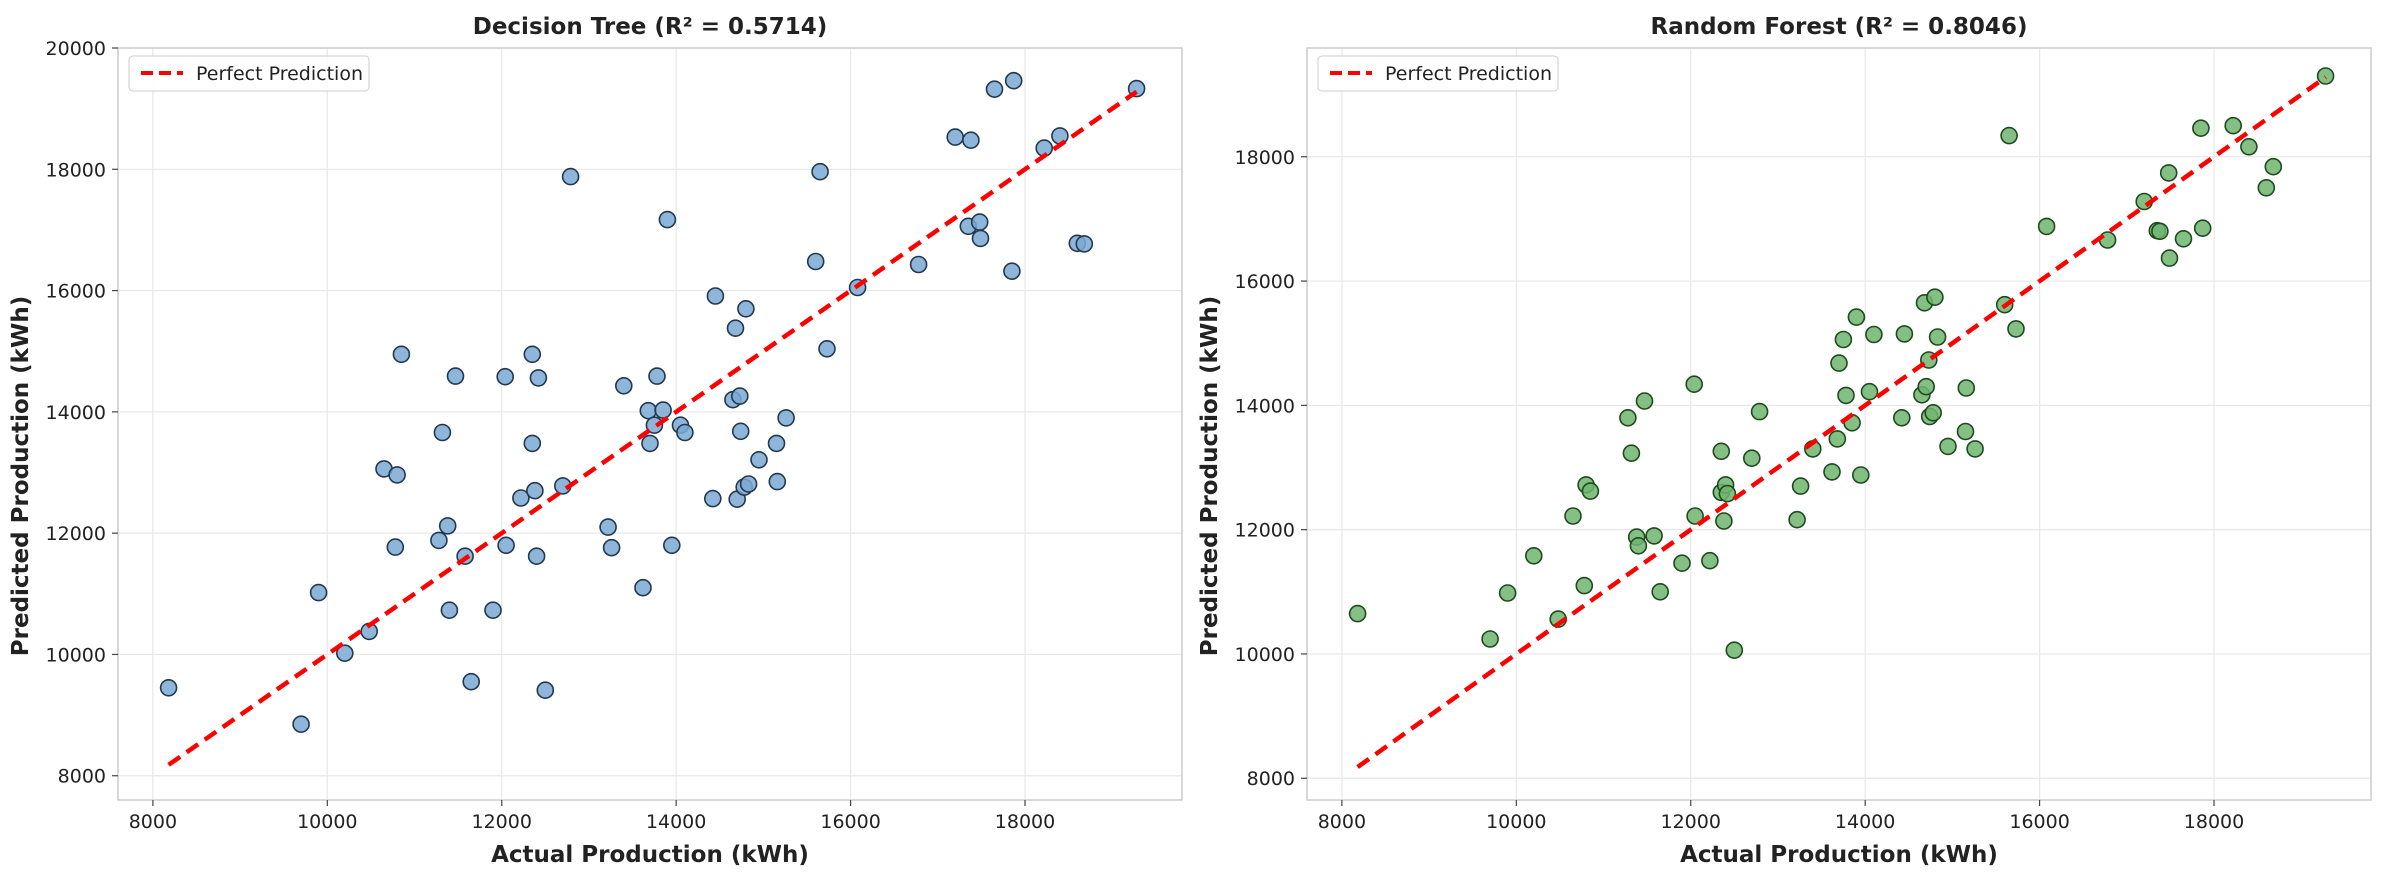 The width and height of the screenshot is (2385, 881). Describe the element at coordinates (1839, 27) in the screenshot. I see `chart-title: Random Forest (R² = 0.8046)` at that location.